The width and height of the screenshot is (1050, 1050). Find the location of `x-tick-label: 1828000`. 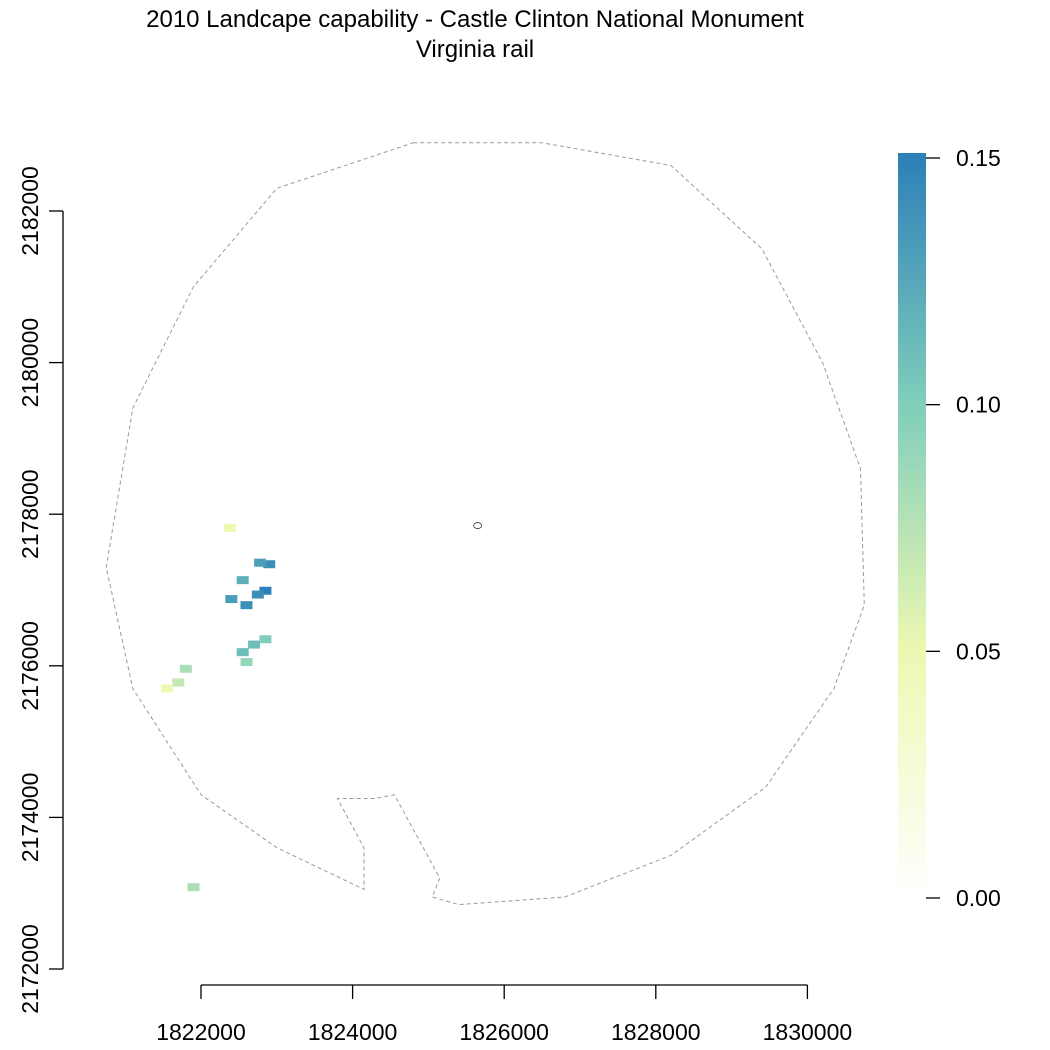

x-tick-label: 1828000 is located at coordinates (656, 1032).